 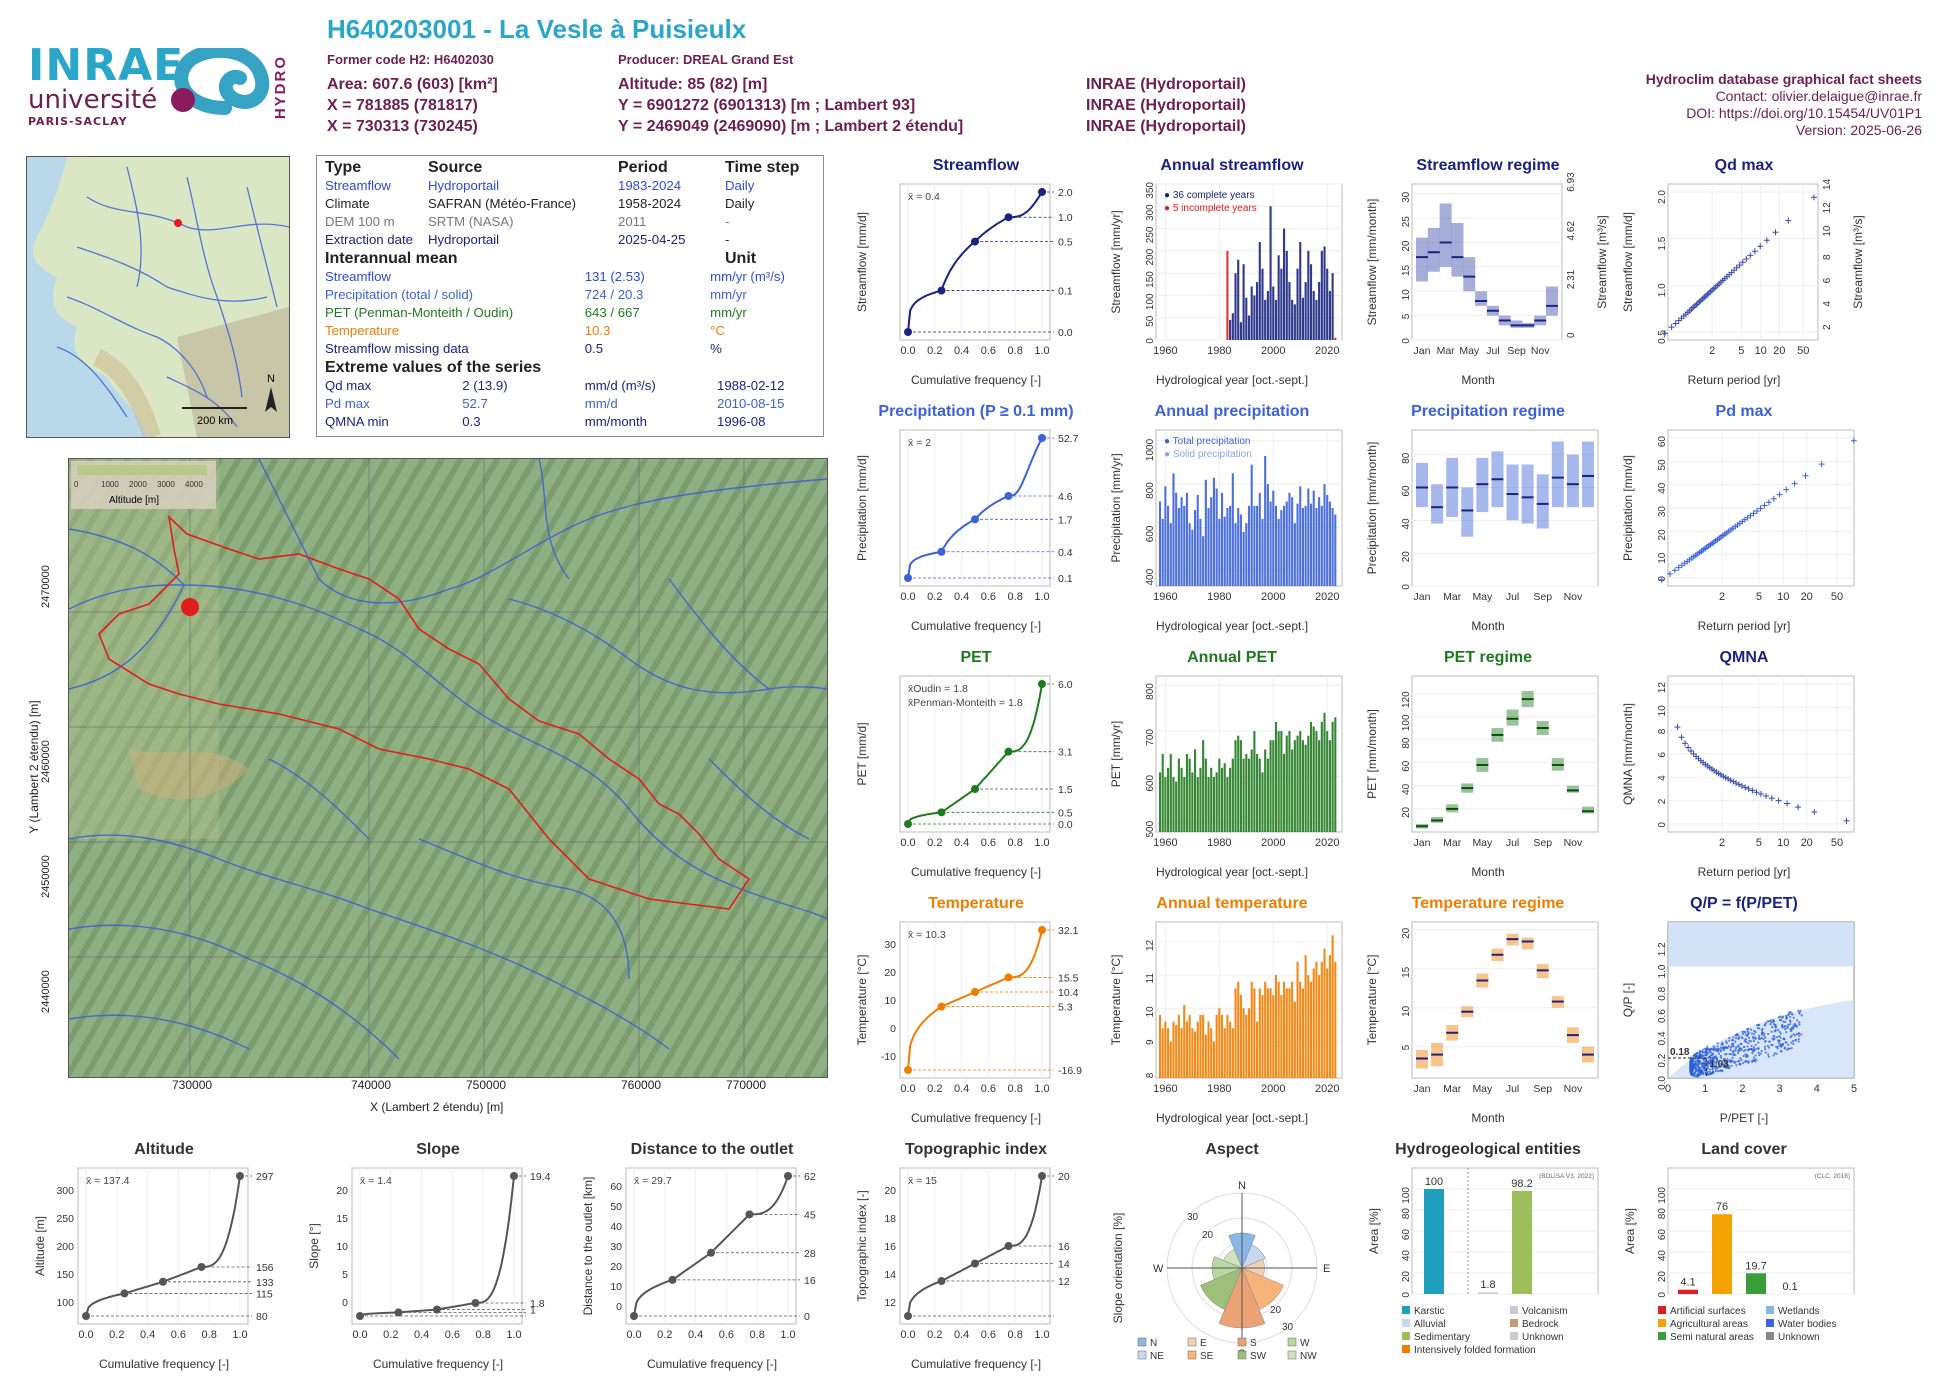 What do you see at coordinates (1442, 1337) in the screenshot?
I see `legend-item: Sedimentary` at bounding box center [1442, 1337].